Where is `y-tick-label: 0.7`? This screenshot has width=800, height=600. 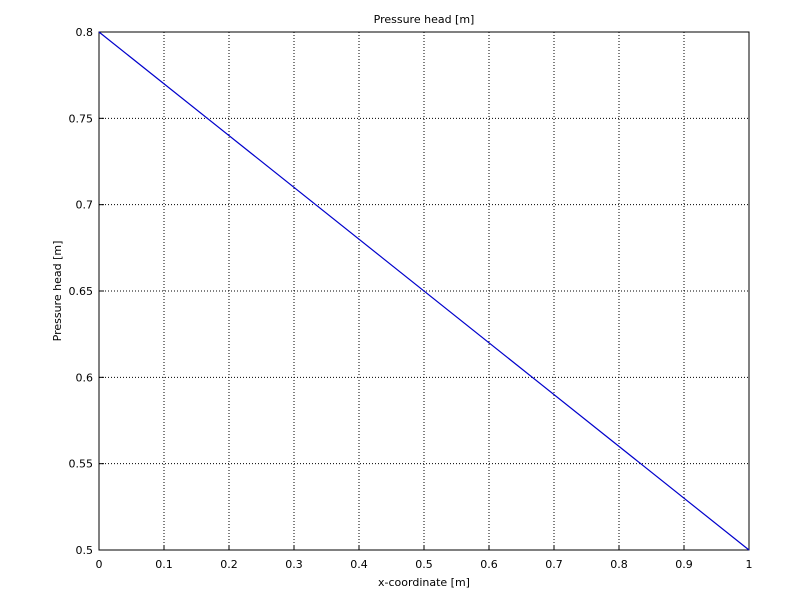
y-tick-label: 0.7 is located at coordinates (85, 205).